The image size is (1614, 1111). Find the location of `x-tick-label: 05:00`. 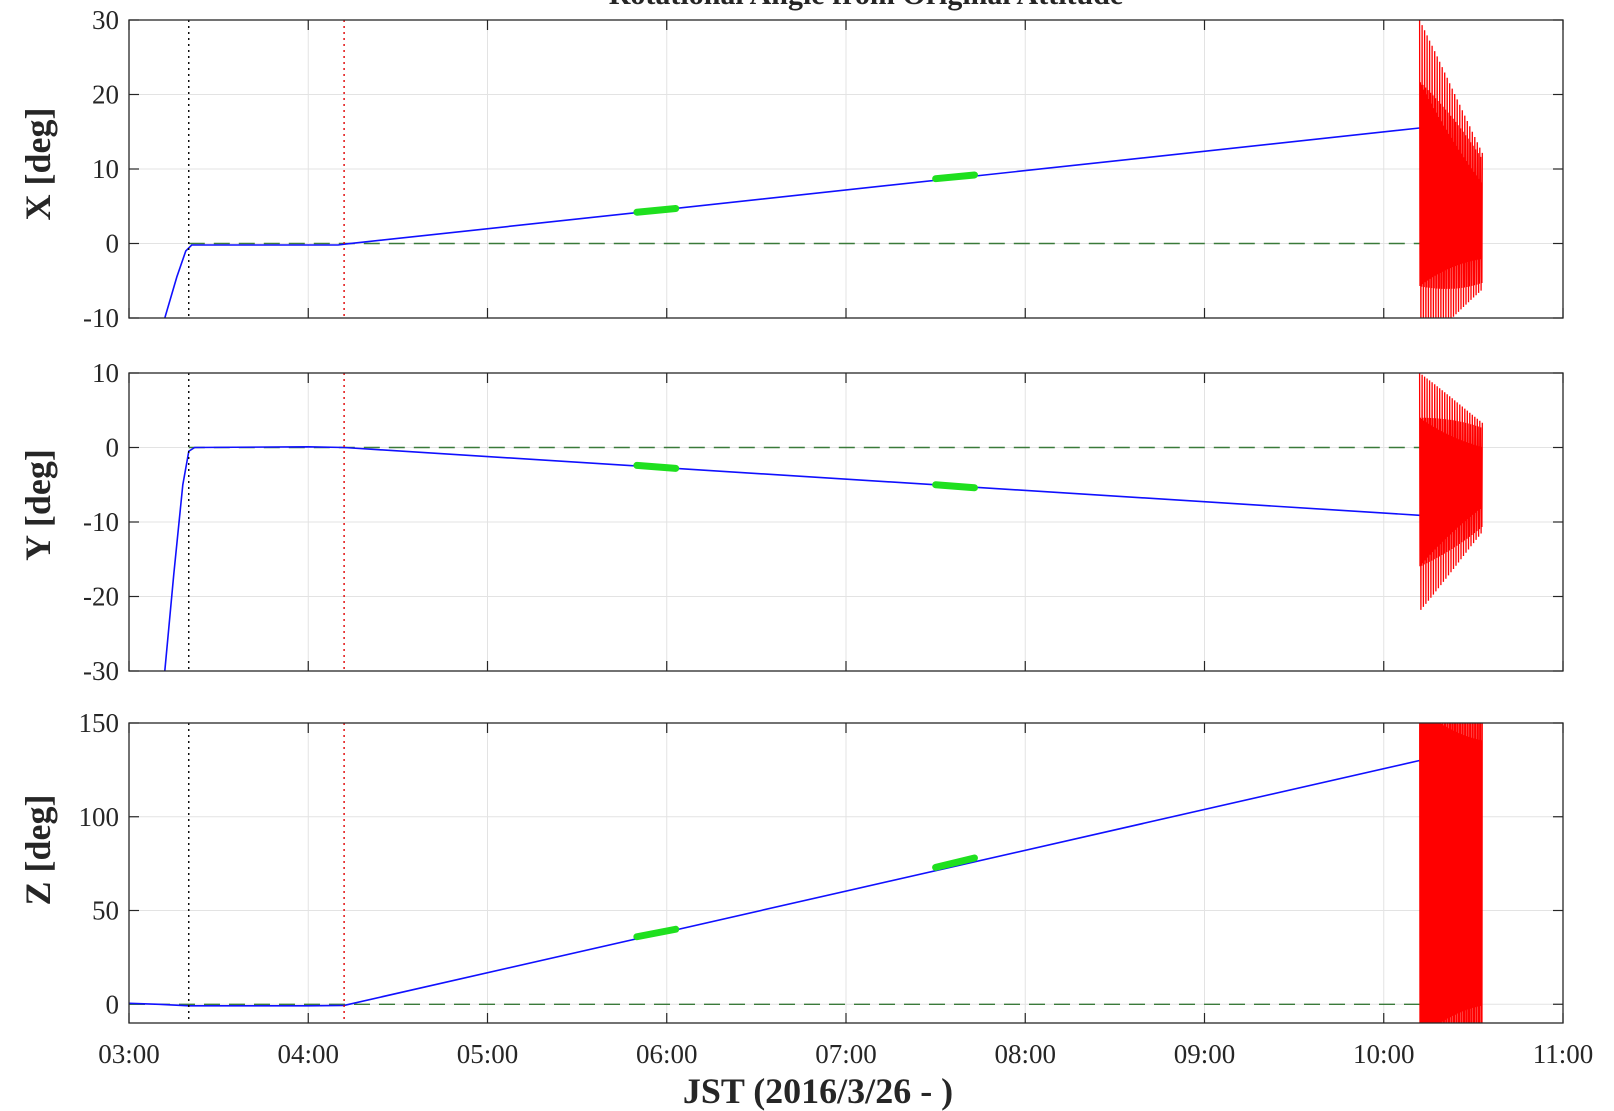

x-tick-label: 05:00 is located at coordinates (488, 1054).